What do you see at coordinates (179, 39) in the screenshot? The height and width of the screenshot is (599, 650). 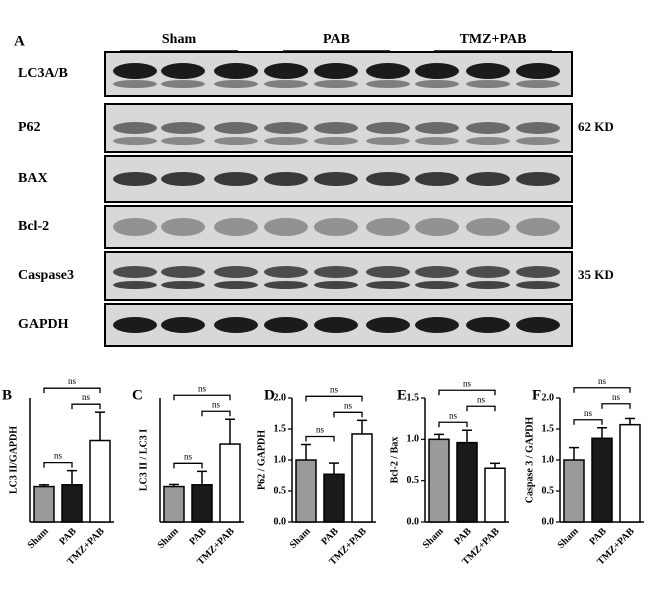 I see `group-label: Sham` at bounding box center [179, 39].